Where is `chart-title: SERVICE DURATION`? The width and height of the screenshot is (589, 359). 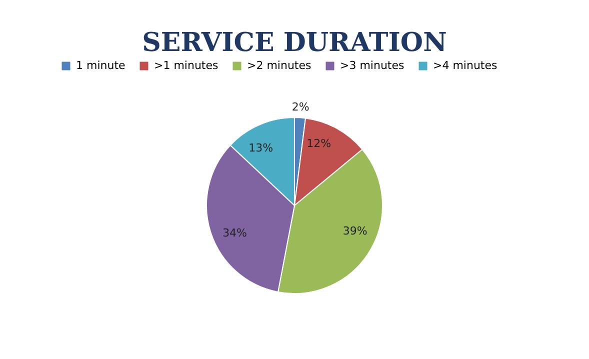
chart-title: SERVICE DURATION is located at coordinates (294, 43).